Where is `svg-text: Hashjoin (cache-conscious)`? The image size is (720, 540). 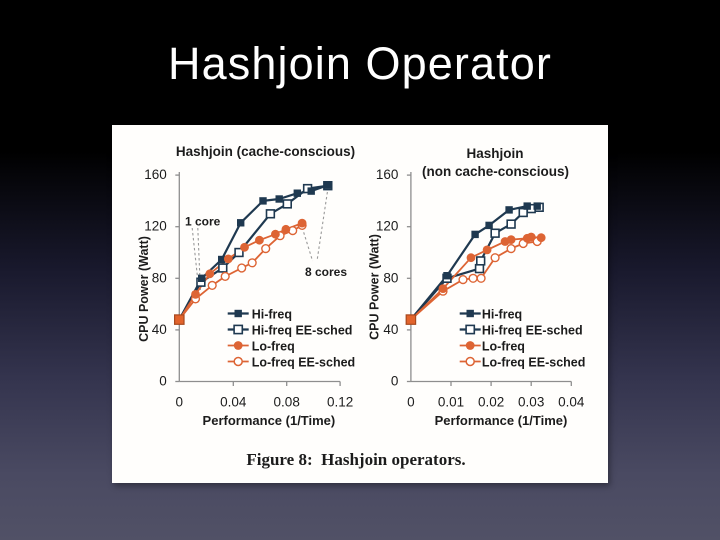 svg-text: Hashjoin (cache-conscious) is located at coordinates (265, 151).